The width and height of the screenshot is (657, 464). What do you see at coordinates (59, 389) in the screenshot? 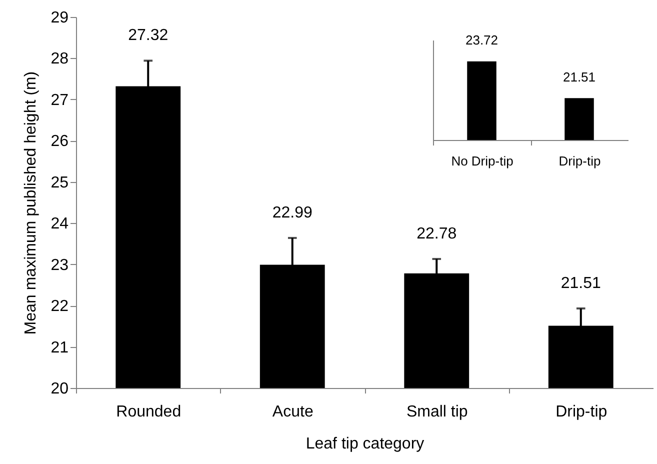
I see `y-tick-label: 20` at bounding box center [59, 389].